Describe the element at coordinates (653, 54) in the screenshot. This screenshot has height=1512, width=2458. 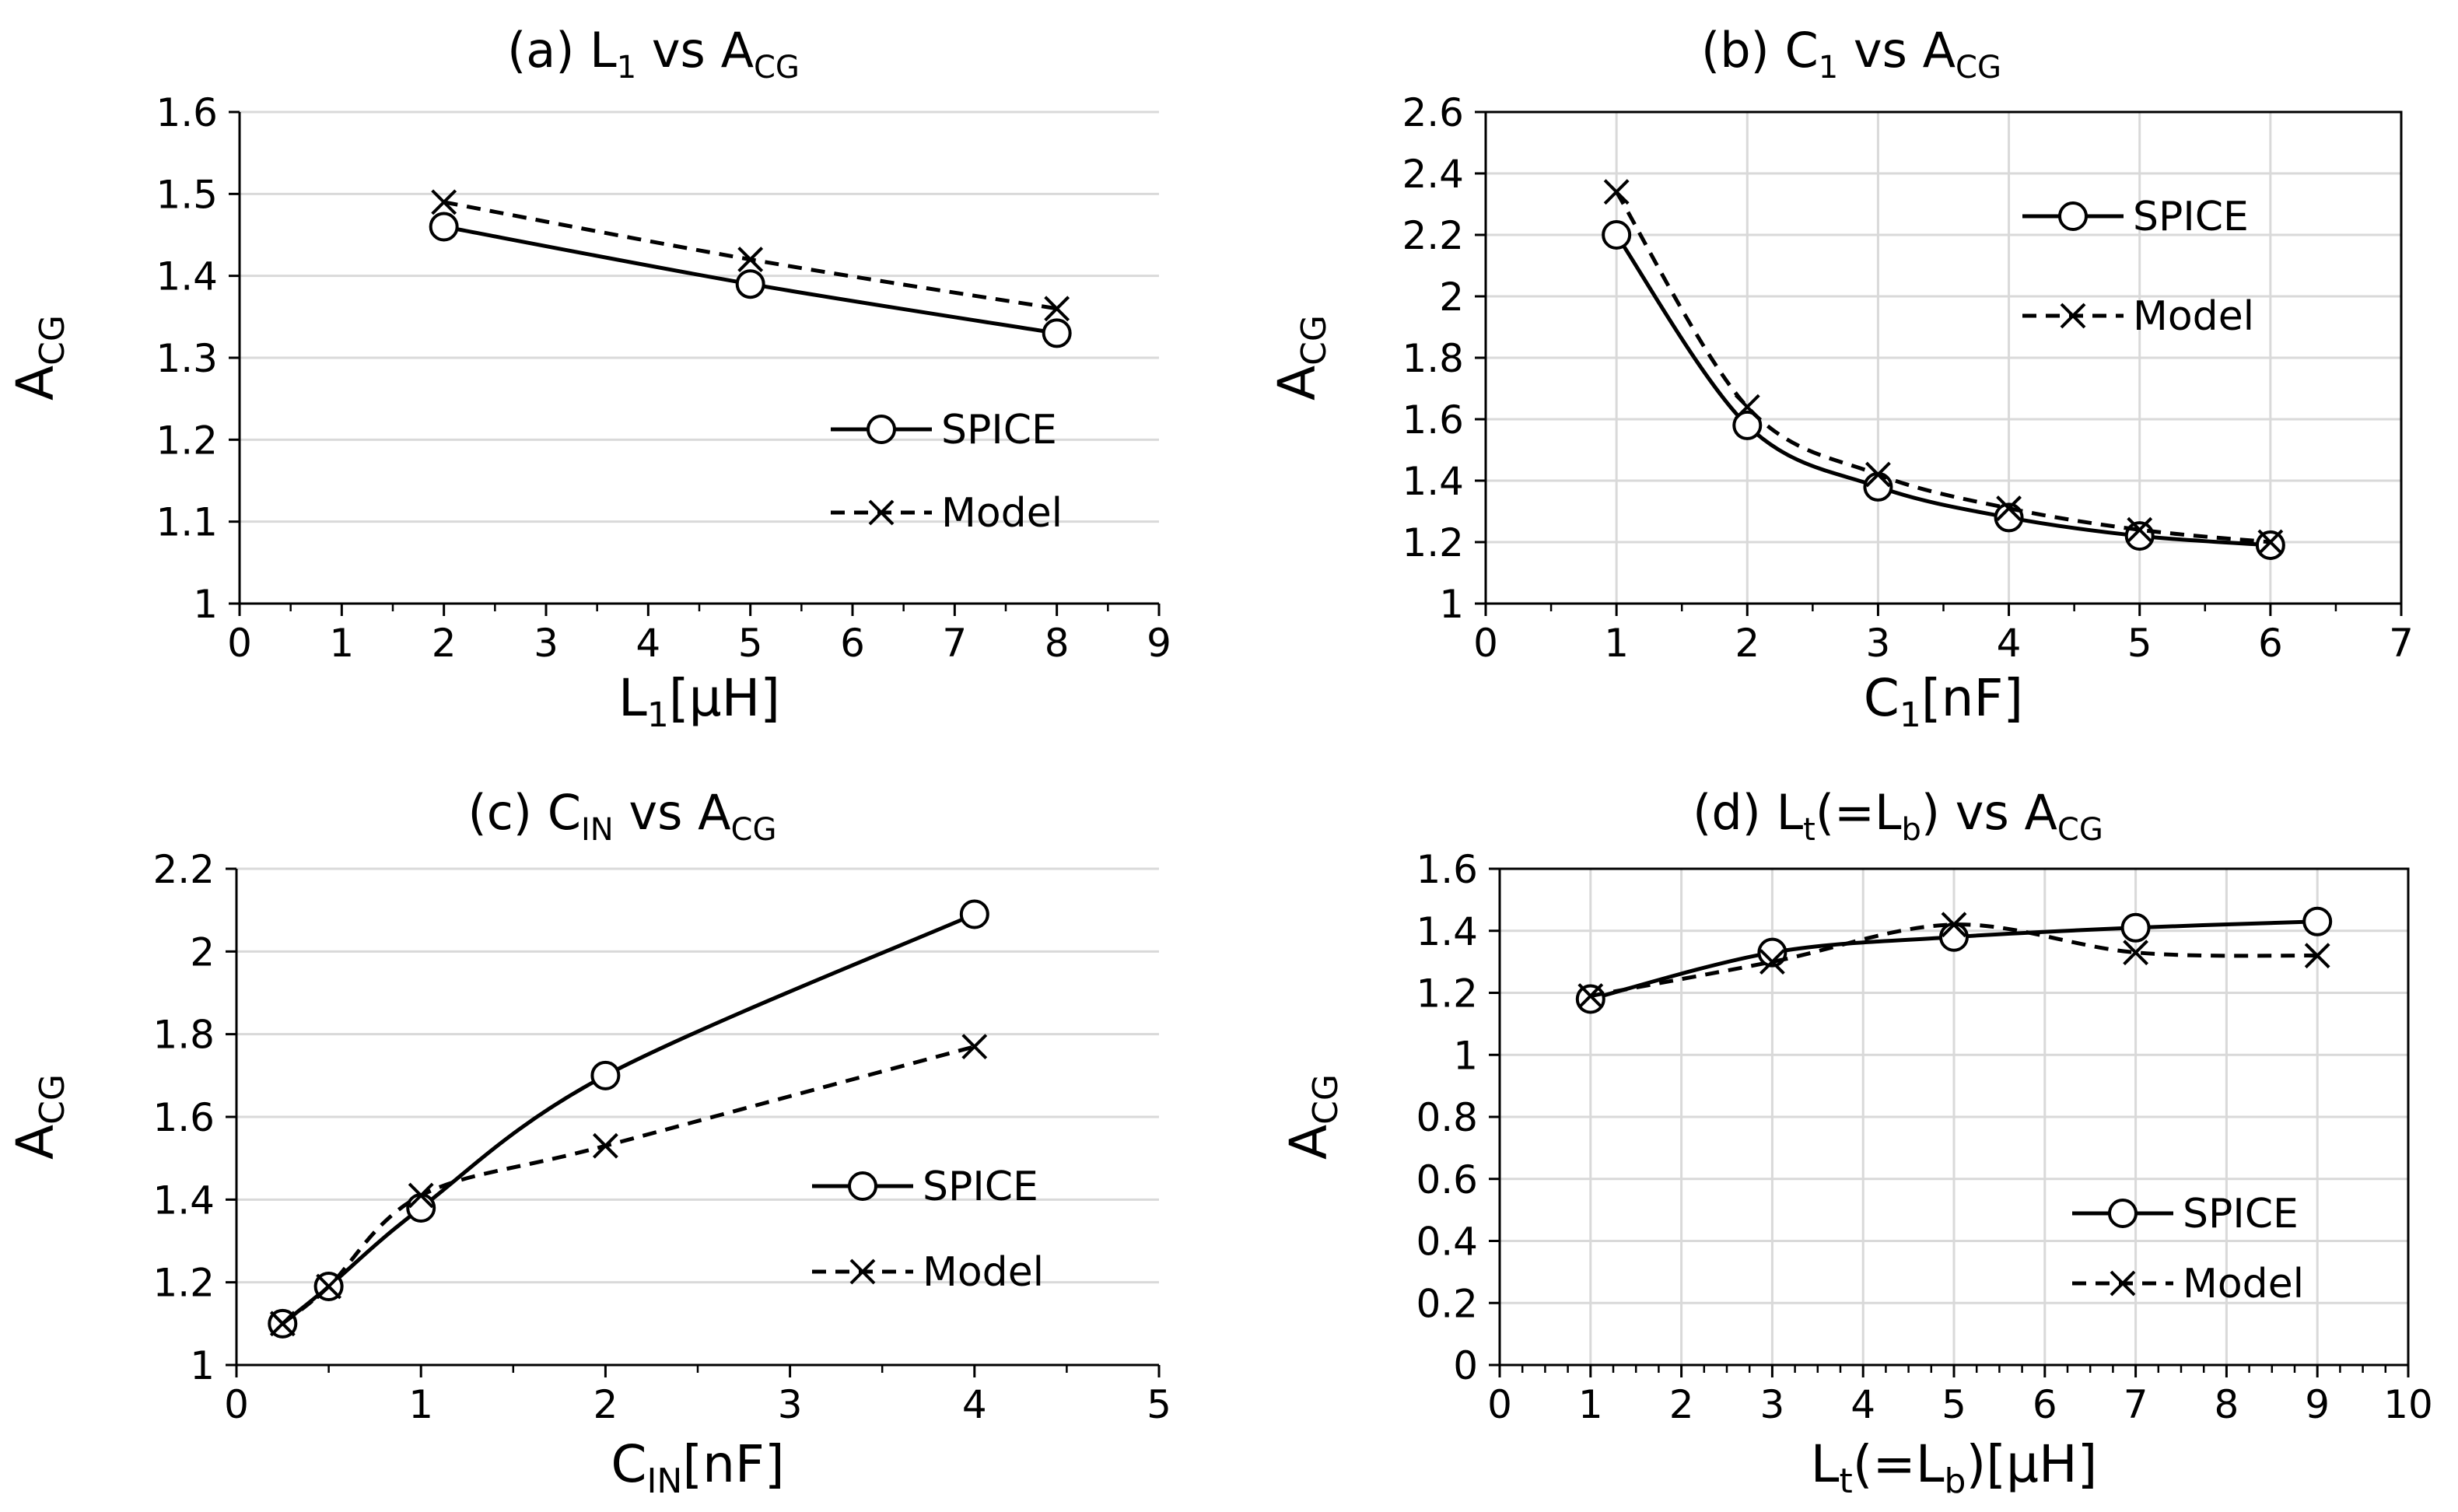
I see `chart-title: (a) L1 vs ACG` at that location.